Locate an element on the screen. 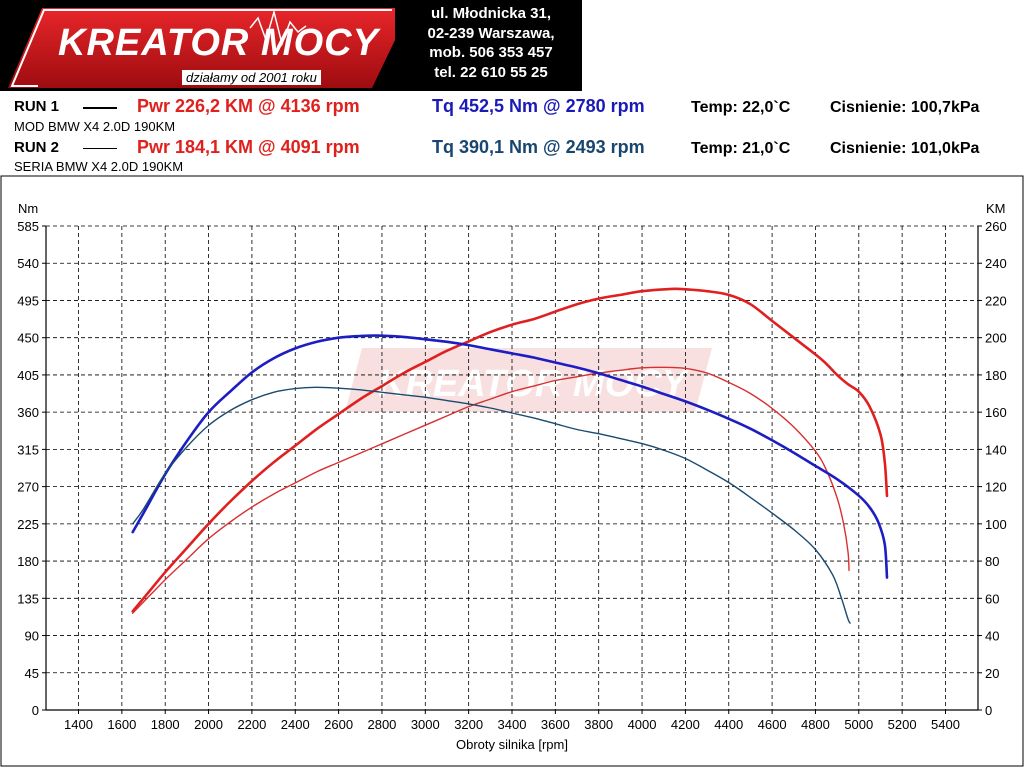  y-tick-label-right: 40 is located at coordinates (992, 636).